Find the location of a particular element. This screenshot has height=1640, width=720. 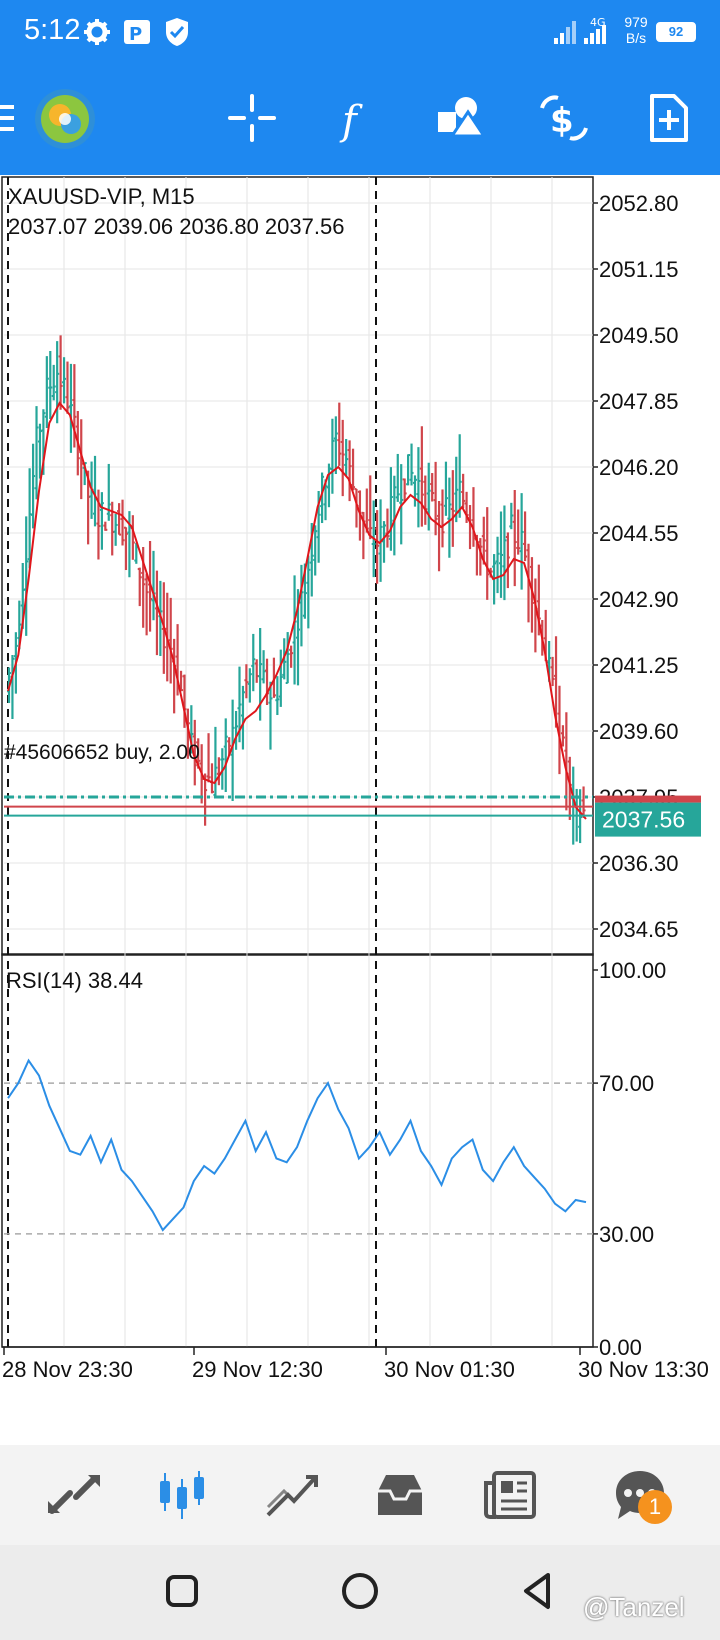

recents-button is located at coordinates (182, 1591).